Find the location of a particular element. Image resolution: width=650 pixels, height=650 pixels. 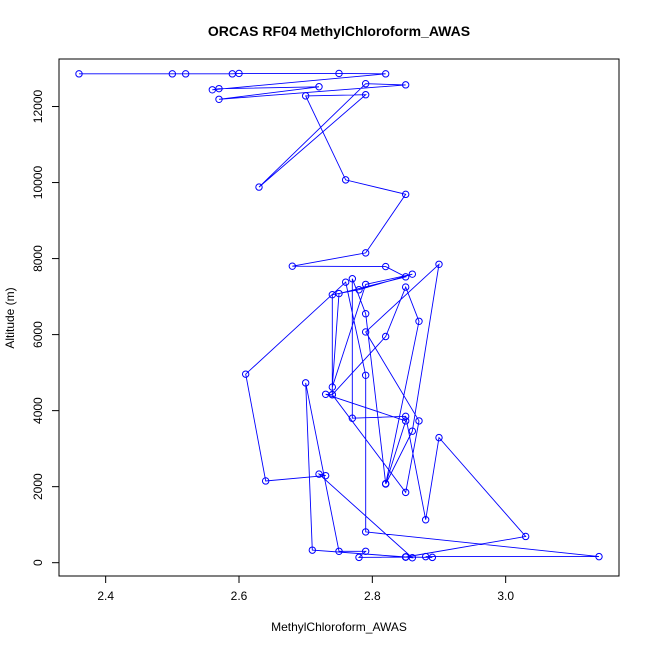

y-tick-label: 0 is located at coordinates (38, 562).